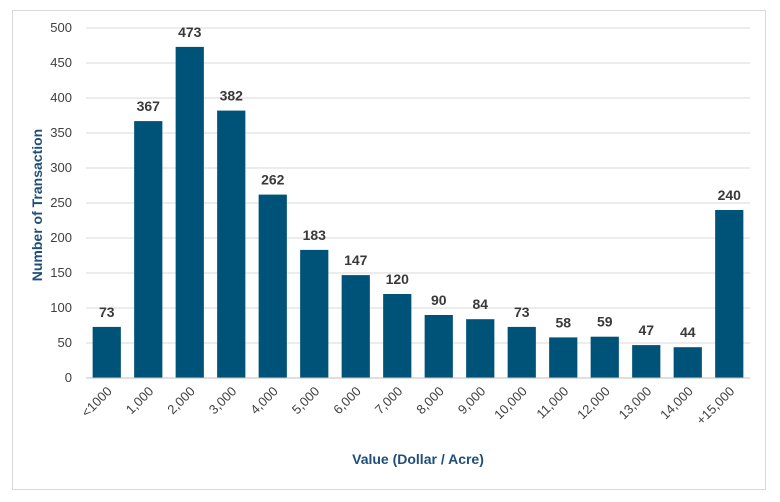 The width and height of the screenshot is (780, 502). What do you see at coordinates (605, 322) in the screenshot?
I see `data-label: 59` at bounding box center [605, 322].